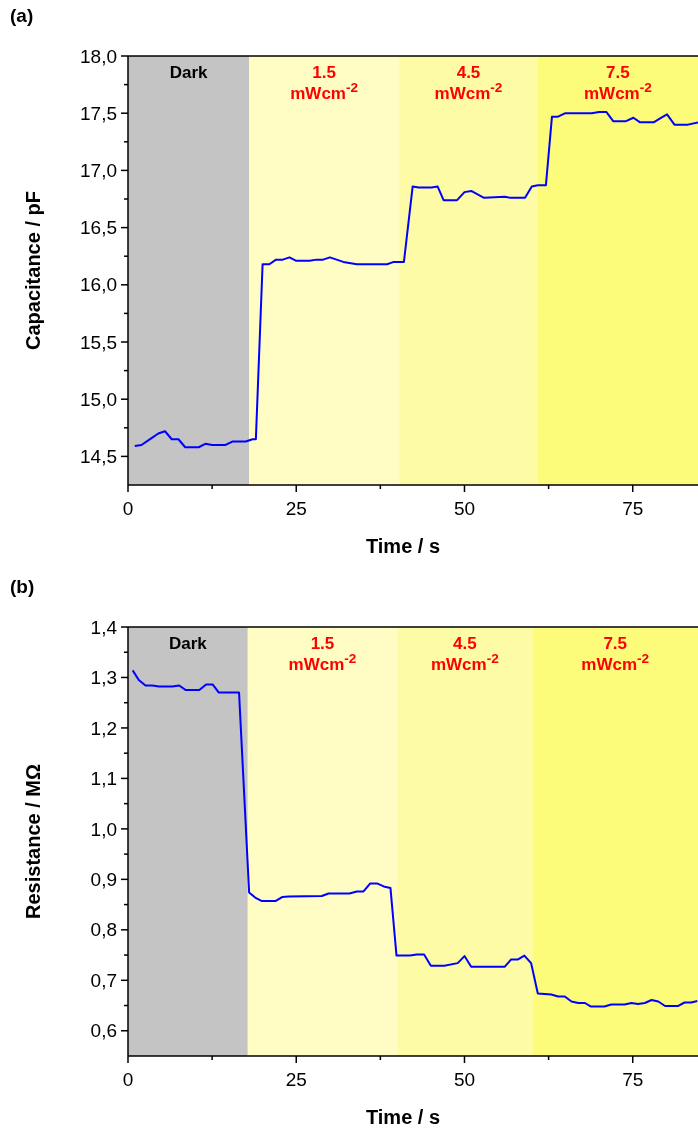 This screenshot has height=1133, width=698. I want to click on y-tick-label: 0,6, so click(103, 1031).